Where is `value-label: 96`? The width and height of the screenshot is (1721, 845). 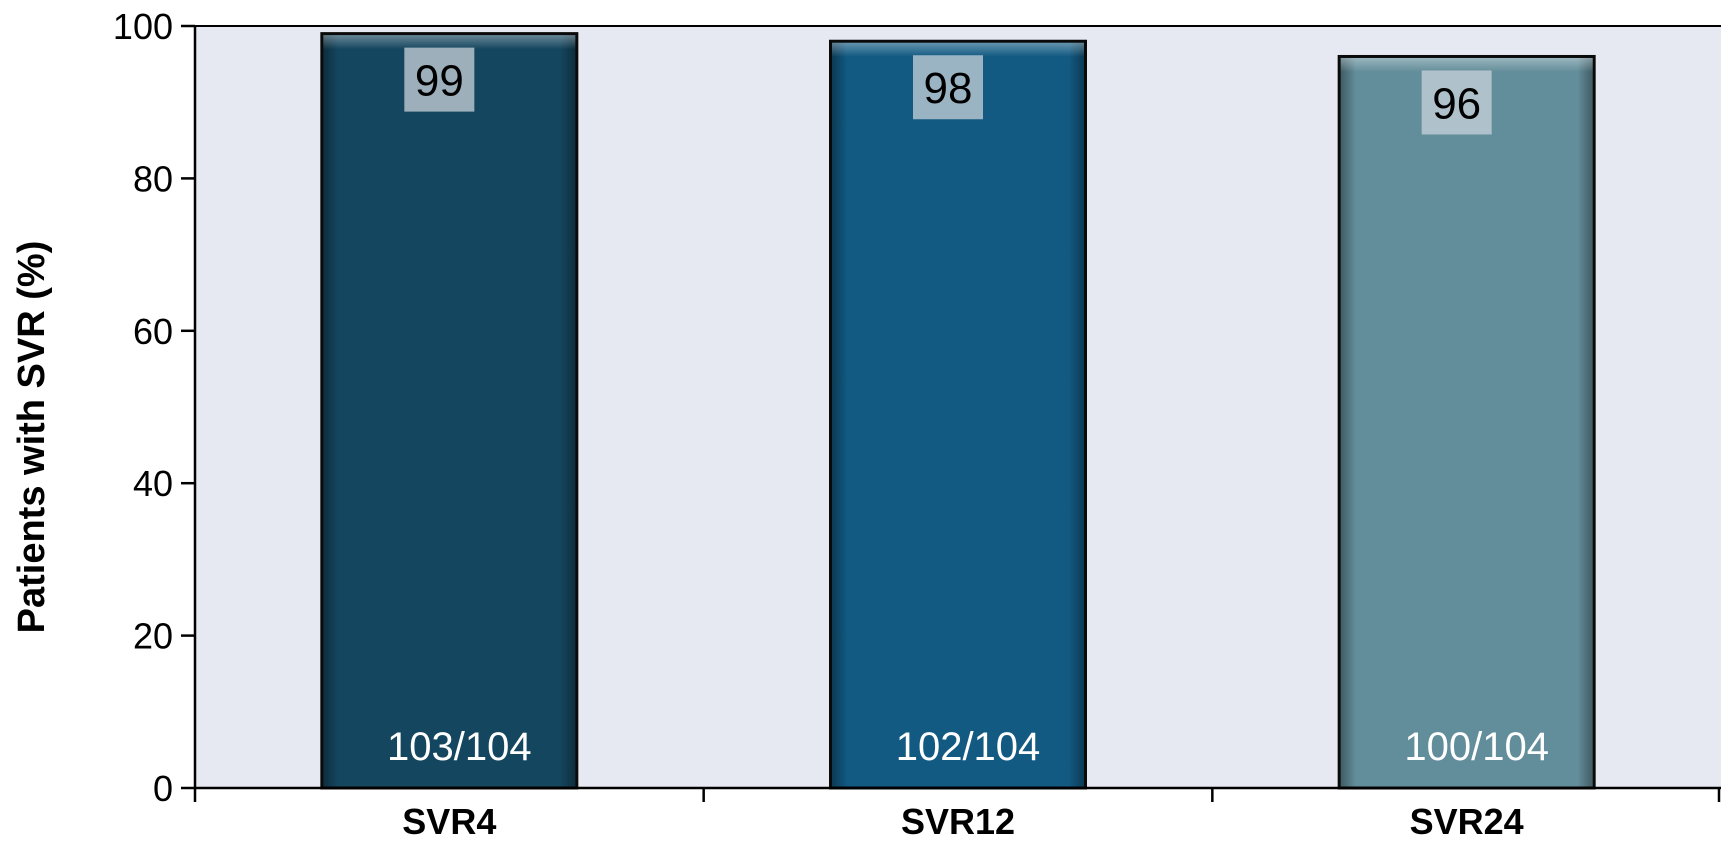
value-label: 96 is located at coordinates (1456, 103).